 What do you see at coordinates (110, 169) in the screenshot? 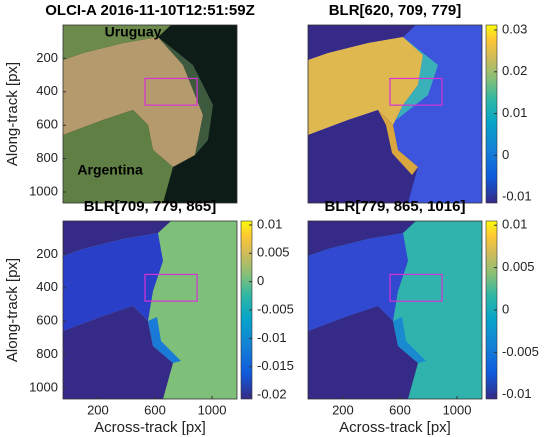
I see `annotation: Argentina` at bounding box center [110, 169].